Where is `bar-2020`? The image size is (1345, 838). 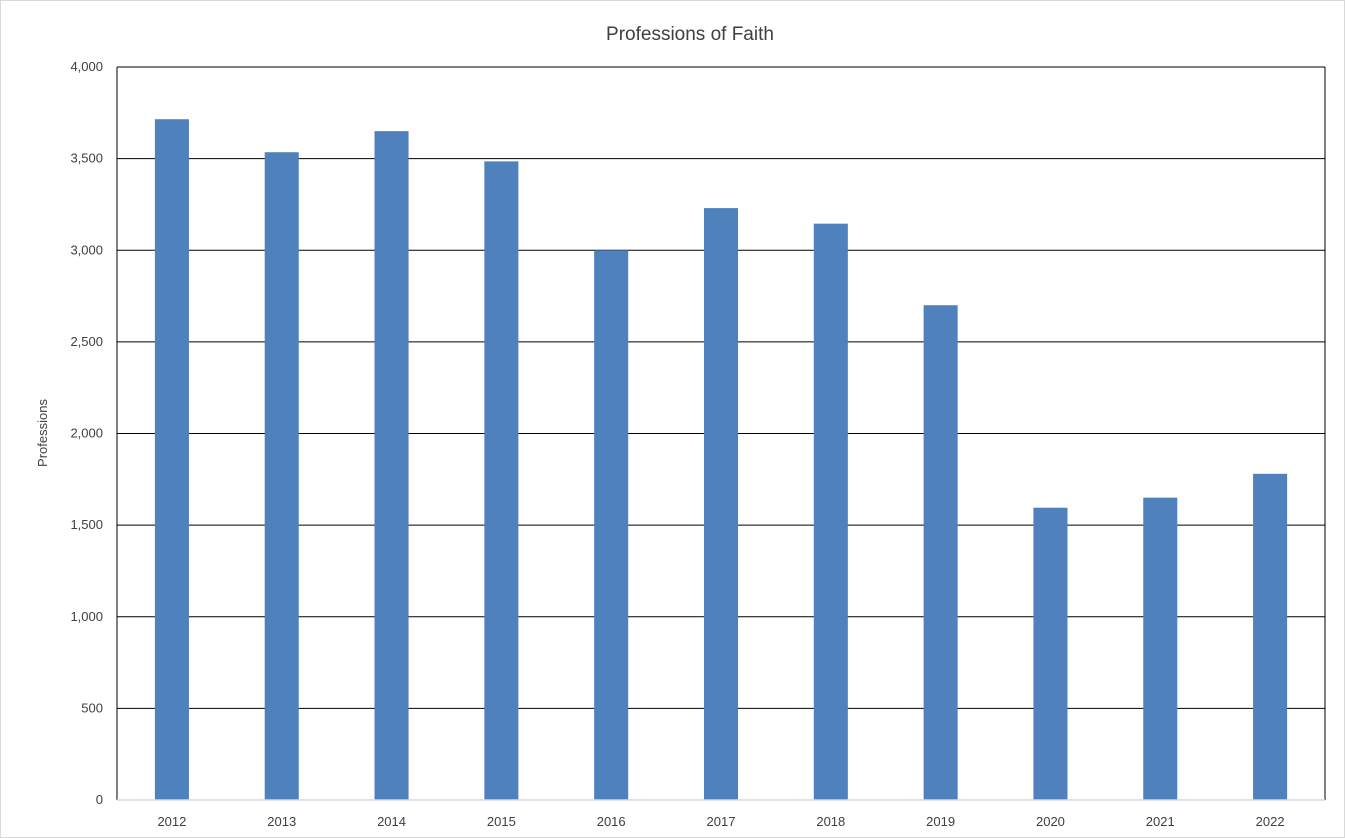 bar-2020 is located at coordinates (1050, 653).